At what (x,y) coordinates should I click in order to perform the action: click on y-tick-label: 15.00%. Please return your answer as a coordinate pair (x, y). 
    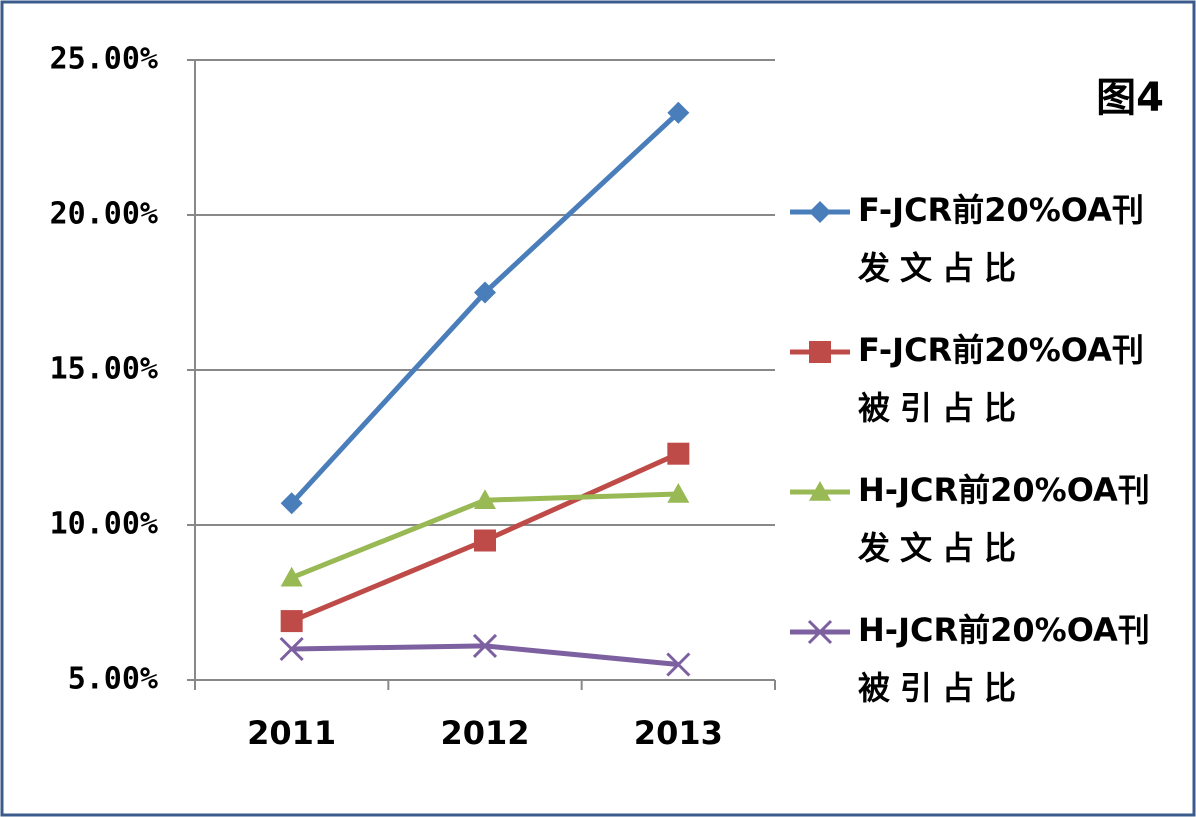
    Looking at the image, I should click on (104, 369).